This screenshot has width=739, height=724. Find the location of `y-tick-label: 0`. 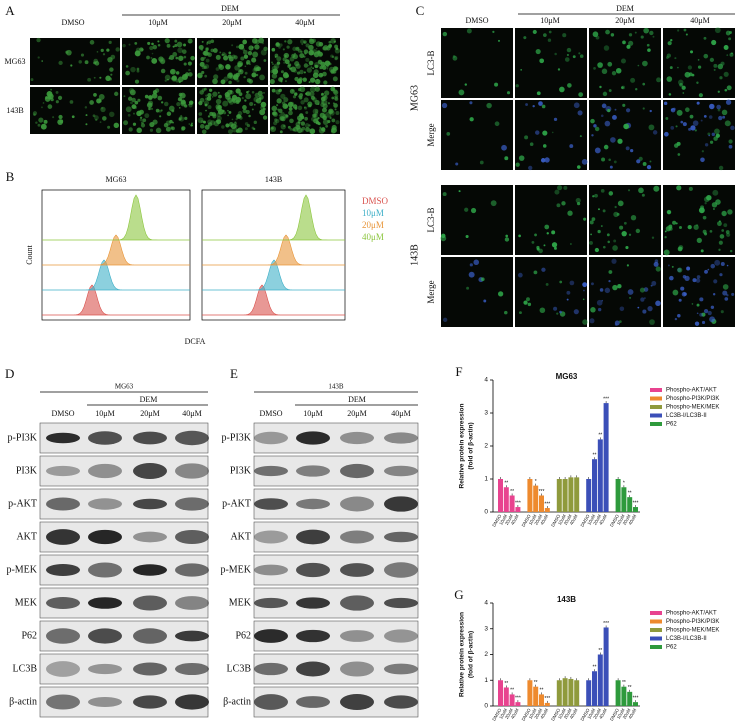

y-tick-label: 0 is located at coordinates (486, 512).